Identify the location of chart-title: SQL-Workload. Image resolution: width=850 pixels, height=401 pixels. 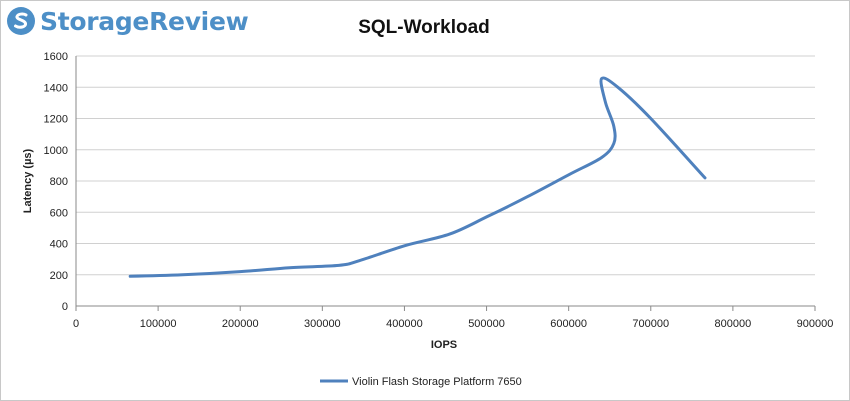
(424, 27).